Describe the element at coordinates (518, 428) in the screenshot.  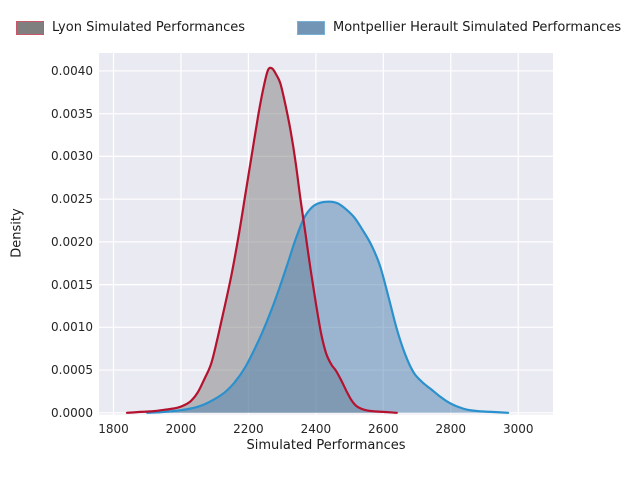
I see `x-tick-label: 3000` at that location.